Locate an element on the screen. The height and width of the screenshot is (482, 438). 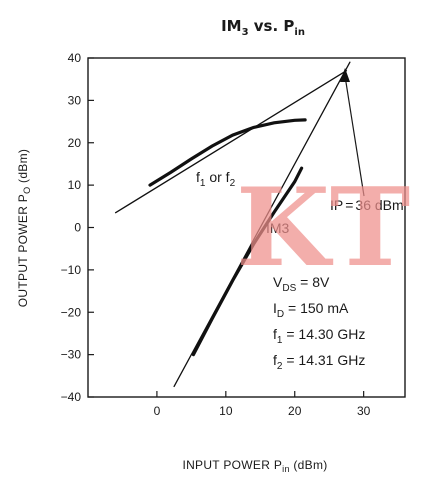
y-tick-label: 20 is located at coordinates (75, 143).